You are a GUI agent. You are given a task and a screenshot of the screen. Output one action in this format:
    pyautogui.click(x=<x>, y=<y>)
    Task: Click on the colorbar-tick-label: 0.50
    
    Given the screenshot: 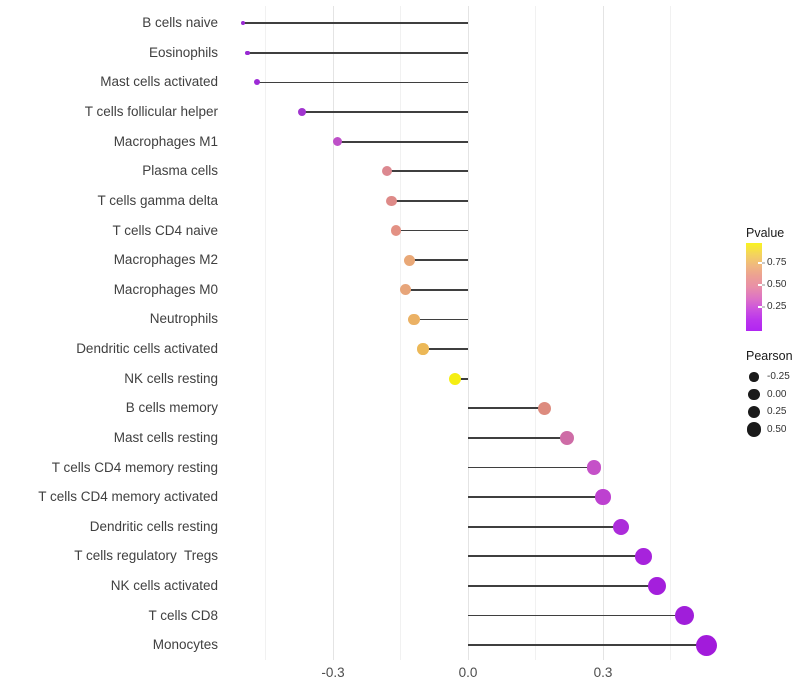 What is the action you would take?
    pyautogui.click(x=777, y=285)
    